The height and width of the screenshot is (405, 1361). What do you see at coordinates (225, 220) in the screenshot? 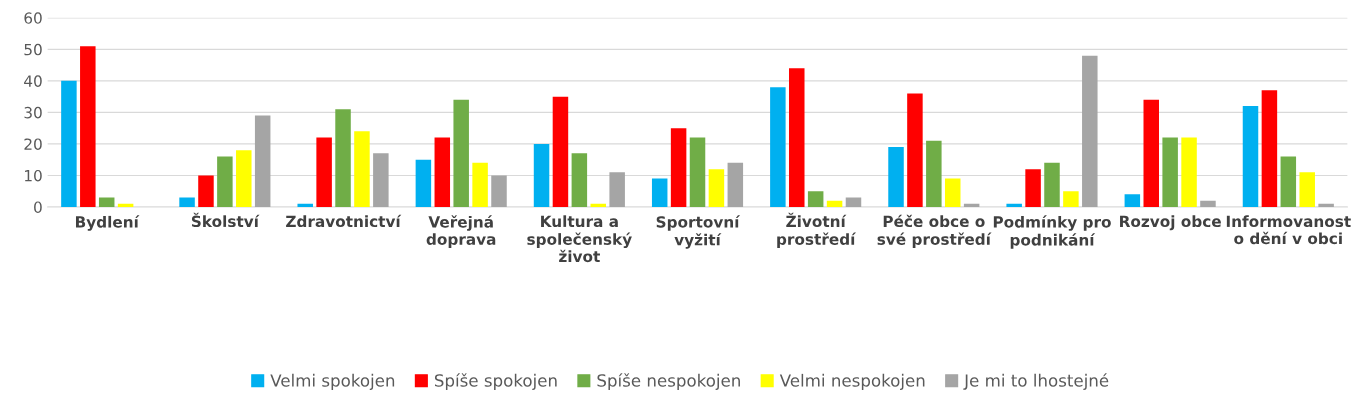
I see `x-tick-label: Školství` at bounding box center [225, 220].